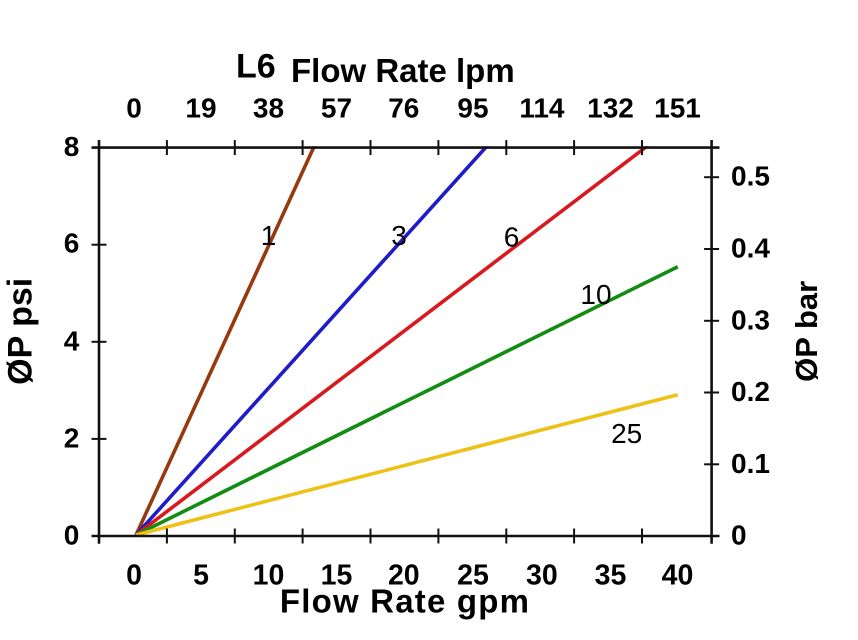 This screenshot has height=640, width=858. What do you see at coordinates (677, 108) in the screenshot?
I see `svg-text: 151` at bounding box center [677, 108].